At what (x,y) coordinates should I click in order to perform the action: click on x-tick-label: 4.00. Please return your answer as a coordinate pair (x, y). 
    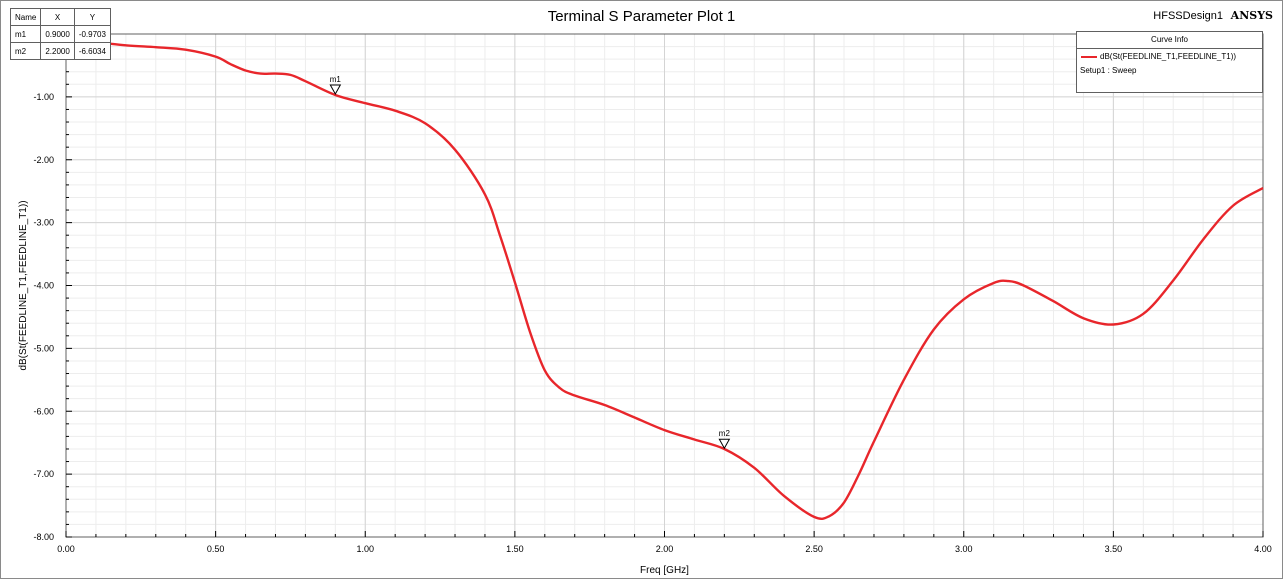
    Looking at the image, I should click on (1263, 549).